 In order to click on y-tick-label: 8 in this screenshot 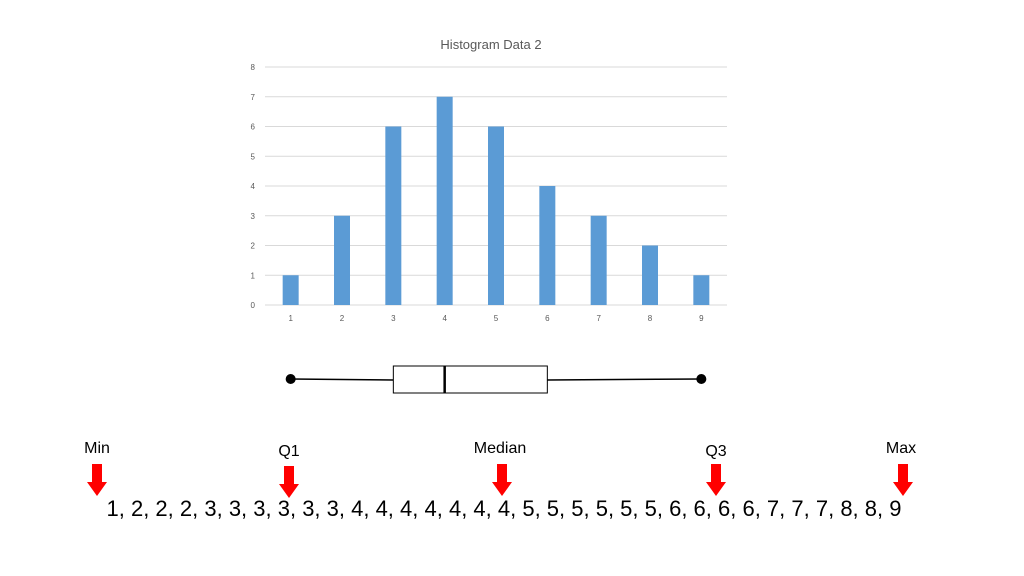, I will do `click(253, 67)`.